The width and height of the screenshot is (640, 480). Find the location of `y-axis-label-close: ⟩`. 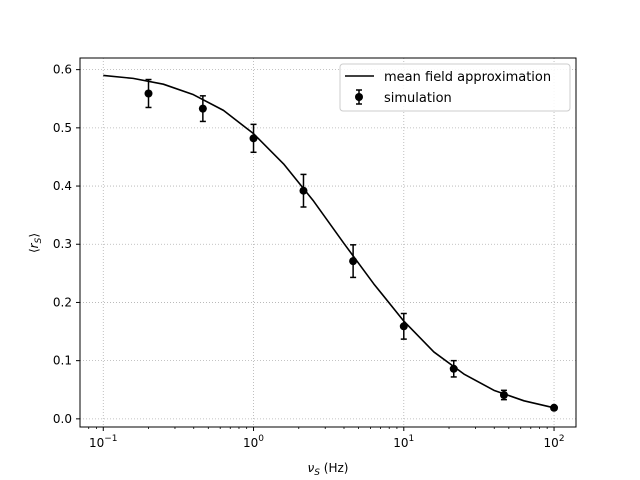

y-axis-label-close: ⟩ is located at coordinates (34, 235).